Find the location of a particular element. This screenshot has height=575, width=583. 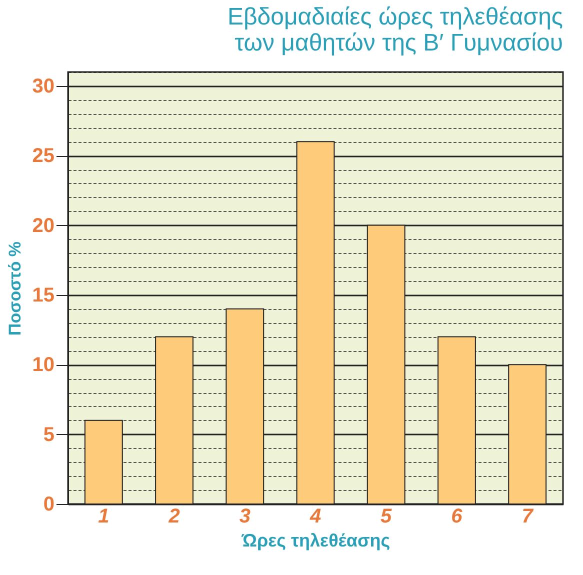

y-axis-title: Ποσοστό % is located at coordinates (14, 288).